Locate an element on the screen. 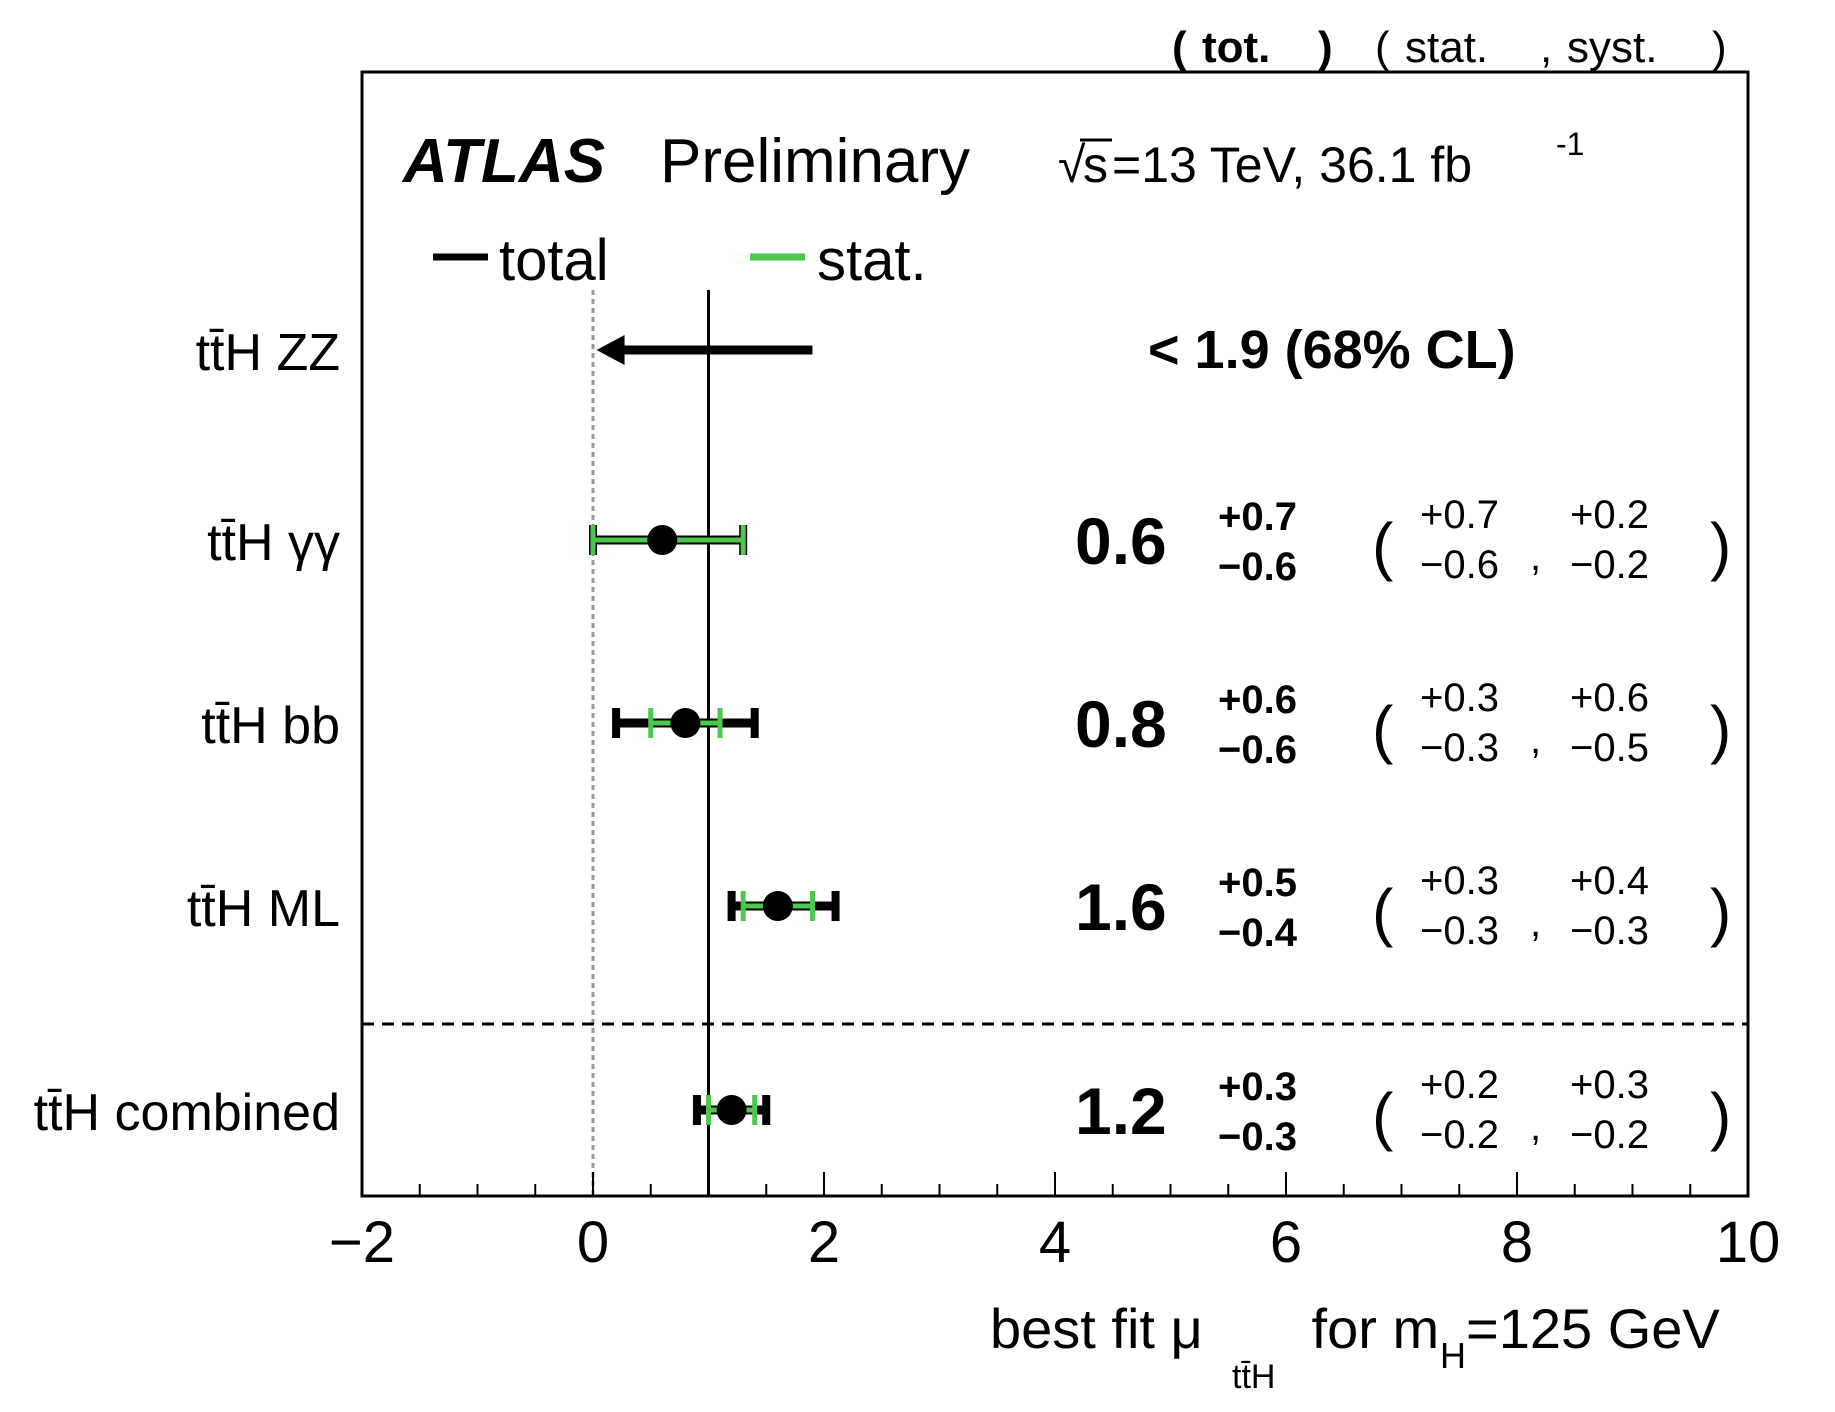 This screenshot has height=1412, width=1835. x-axis-tick-label: 6 is located at coordinates (1286, 1242).